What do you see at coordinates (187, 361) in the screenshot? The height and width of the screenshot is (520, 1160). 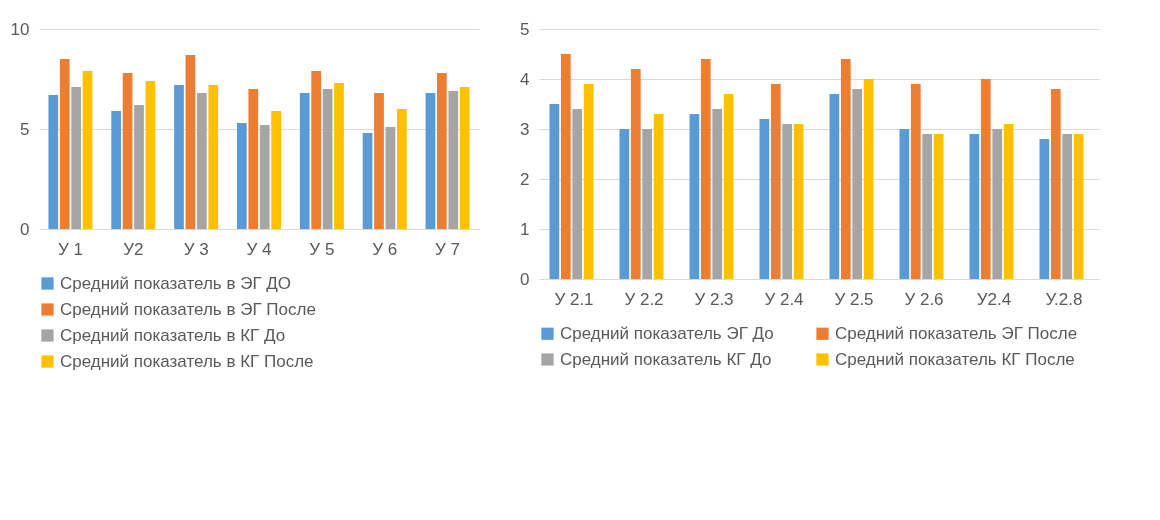 I see `legend-label: Средний показатель в КГ После` at bounding box center [187, 361].